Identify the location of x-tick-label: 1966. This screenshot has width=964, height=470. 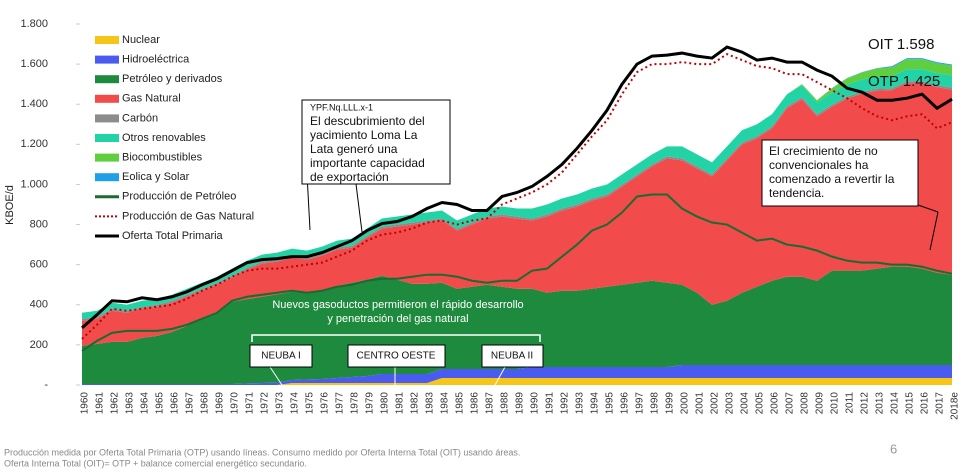
(175, 403).